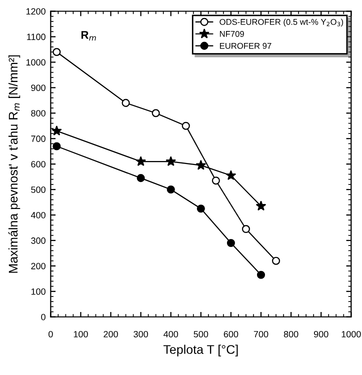 This screenshot has height=375, width=362. Describe the element at coordinates (141, 334) in the screenshot. I see `x-tick-label: 300` at that location.